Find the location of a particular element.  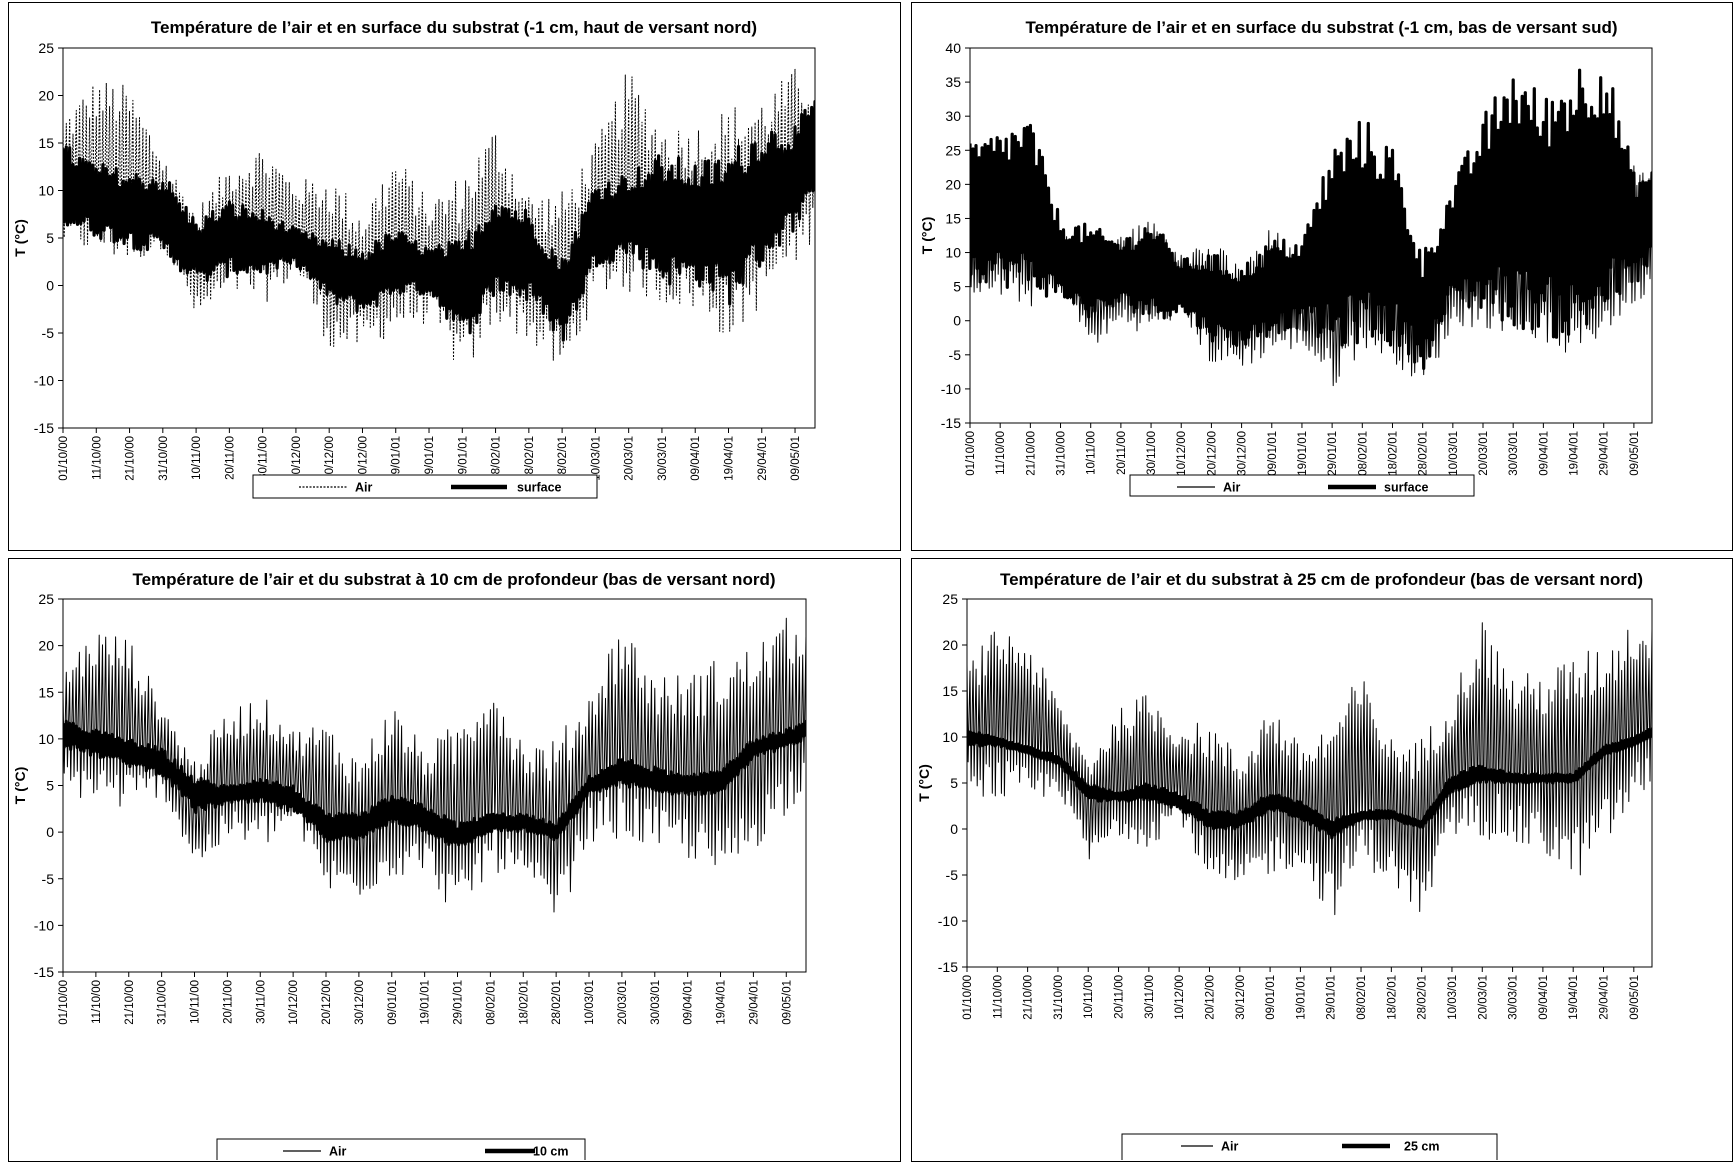

x-tick-label: 08/02/01 is located at coordinates (1362, 997).